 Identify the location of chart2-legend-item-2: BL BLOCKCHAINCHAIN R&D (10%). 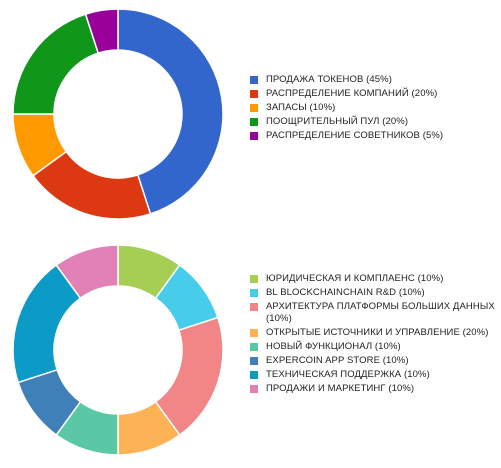
(372, 293).